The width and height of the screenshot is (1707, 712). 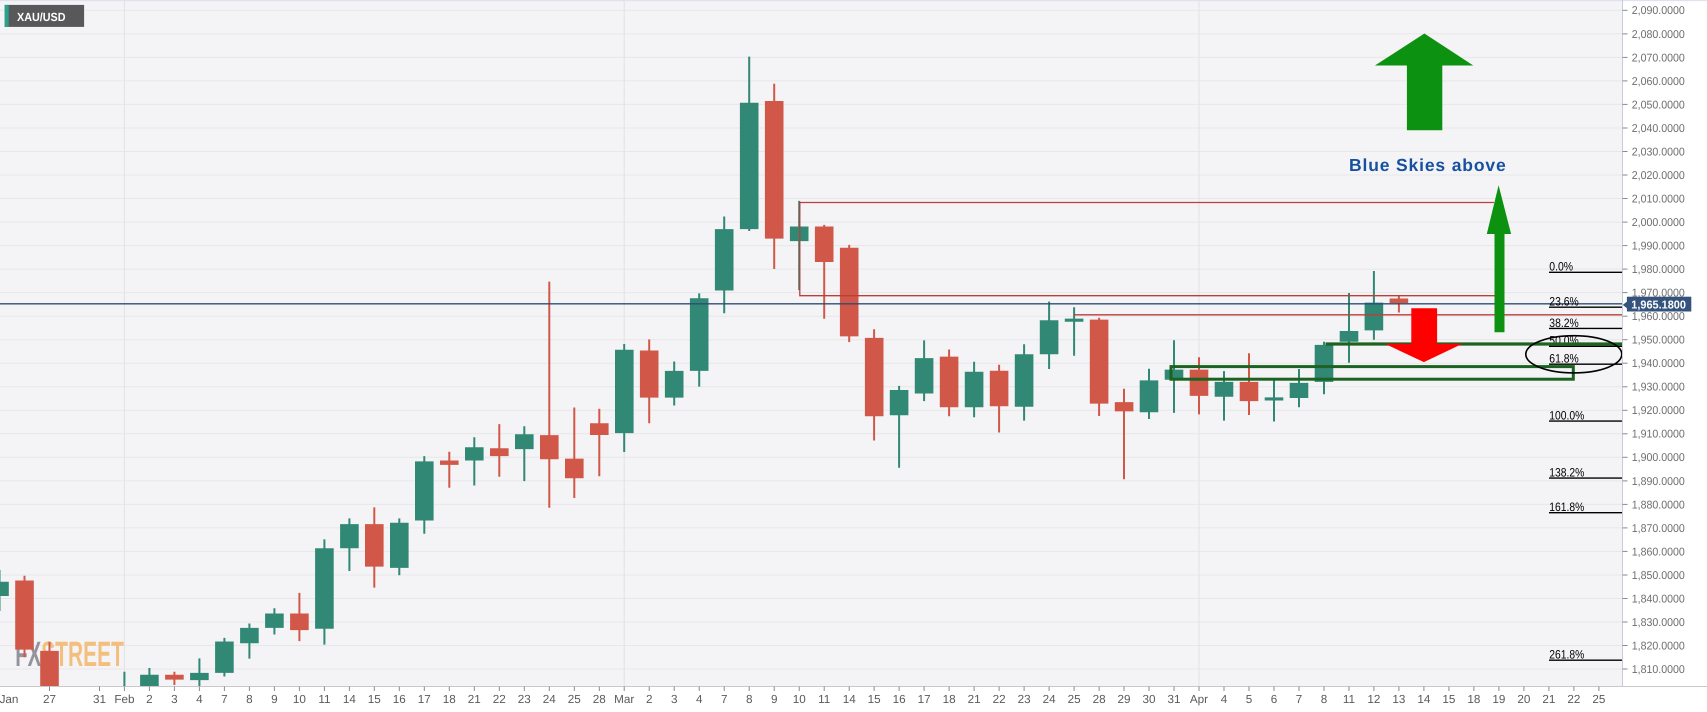 I want to click on svg-text: 161.8%, so click(x=1566, y=507).